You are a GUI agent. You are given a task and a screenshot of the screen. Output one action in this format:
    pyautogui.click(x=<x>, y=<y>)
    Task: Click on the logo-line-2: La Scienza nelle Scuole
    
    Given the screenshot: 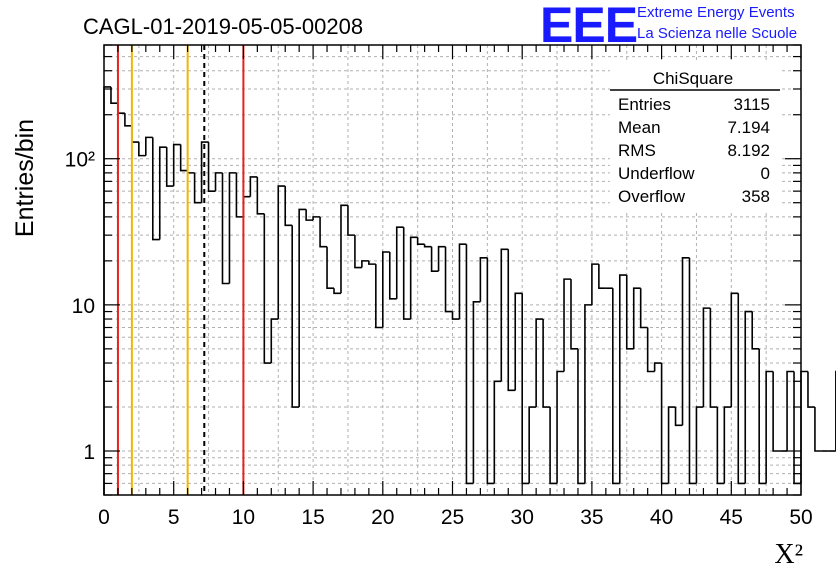 What is the action you would take?
    pyautogui.click(x=717, y=33)
    